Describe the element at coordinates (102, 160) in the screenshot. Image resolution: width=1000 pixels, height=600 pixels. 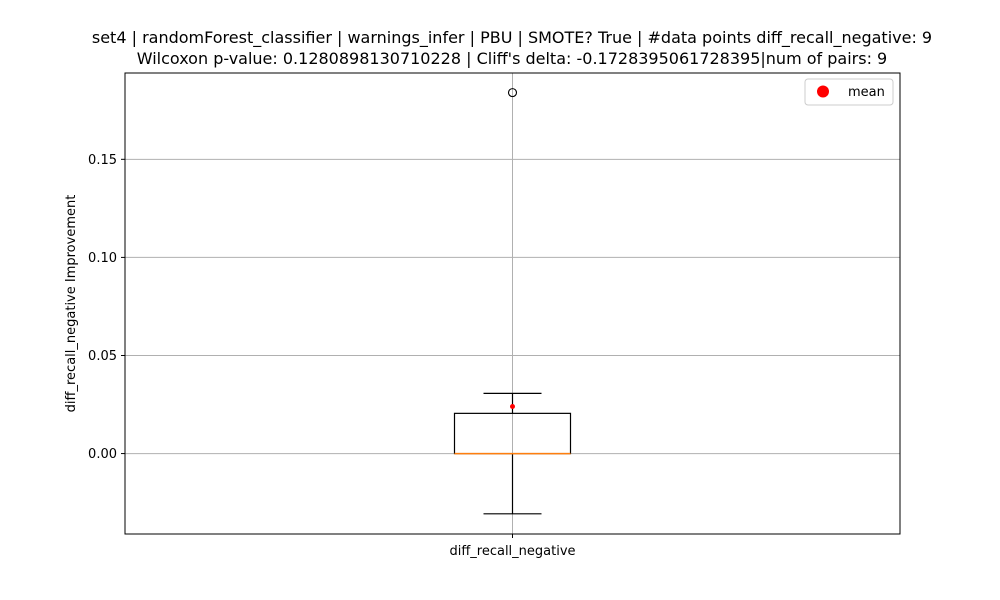
I see `y-tick-label: 0.15` at that location.